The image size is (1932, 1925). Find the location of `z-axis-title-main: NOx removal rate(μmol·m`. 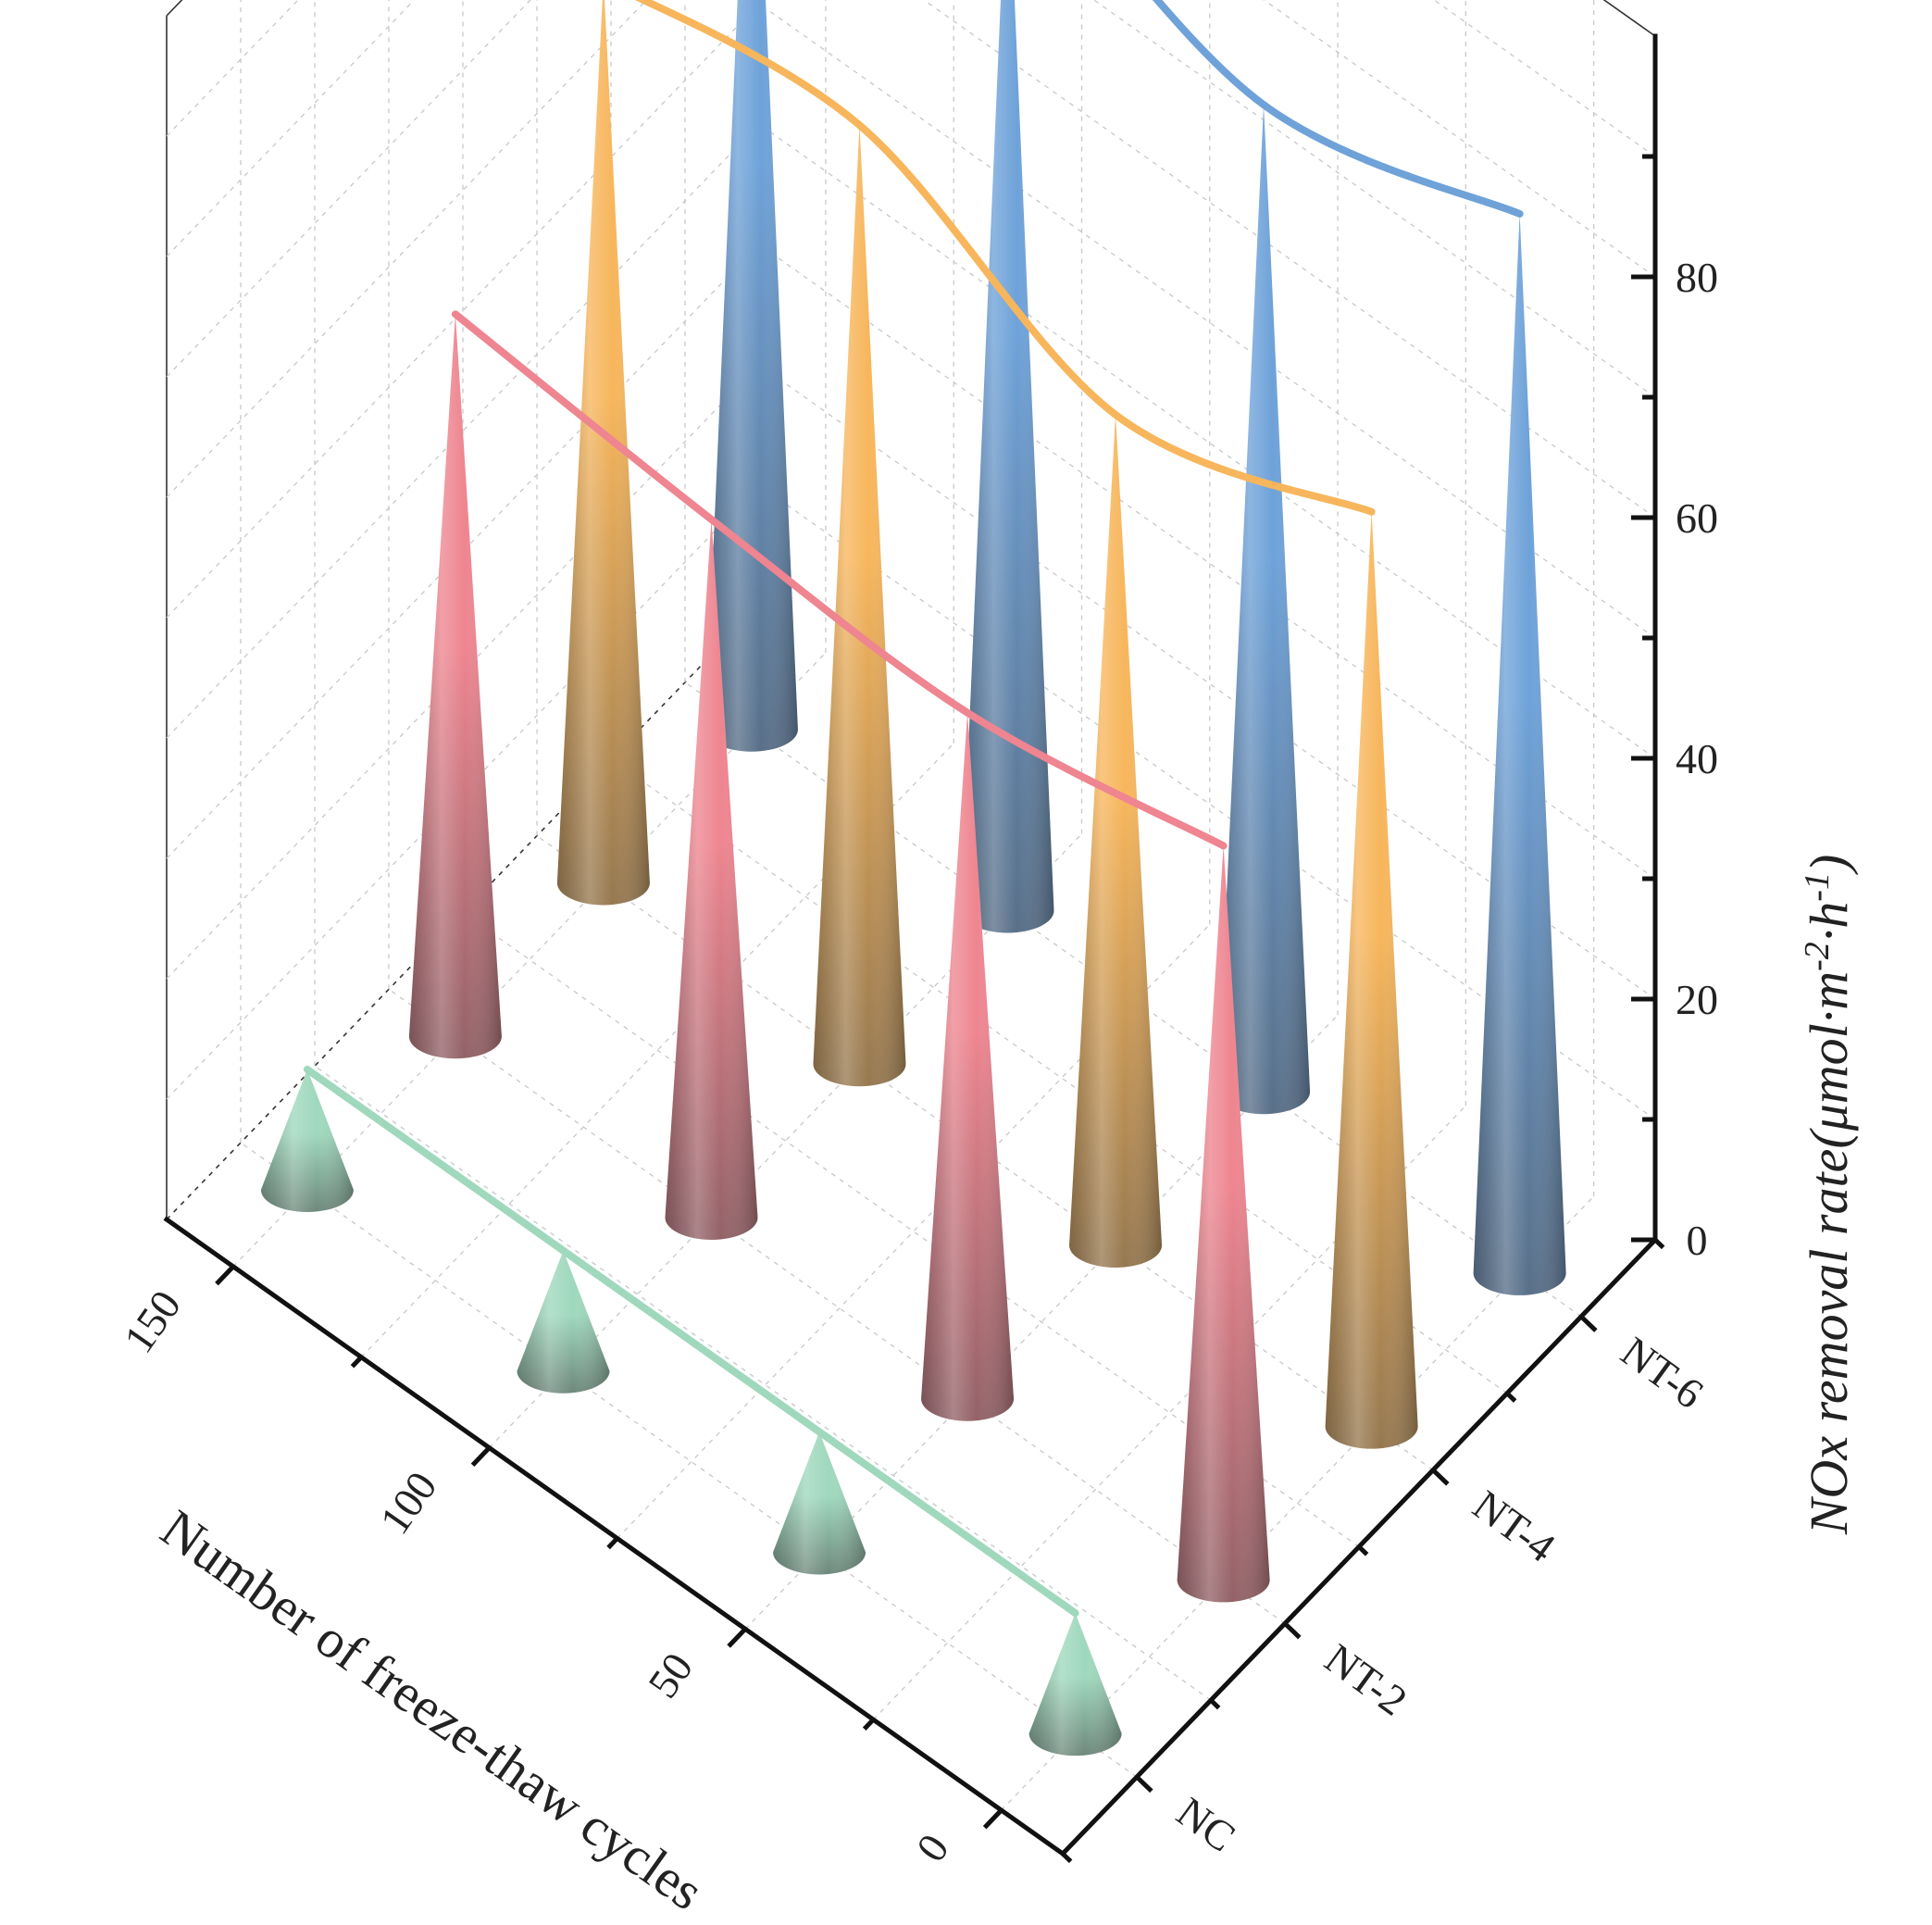

z-axis-title-main: NOx removal rate(μmol·m is located at coordinates (1829, 1253).